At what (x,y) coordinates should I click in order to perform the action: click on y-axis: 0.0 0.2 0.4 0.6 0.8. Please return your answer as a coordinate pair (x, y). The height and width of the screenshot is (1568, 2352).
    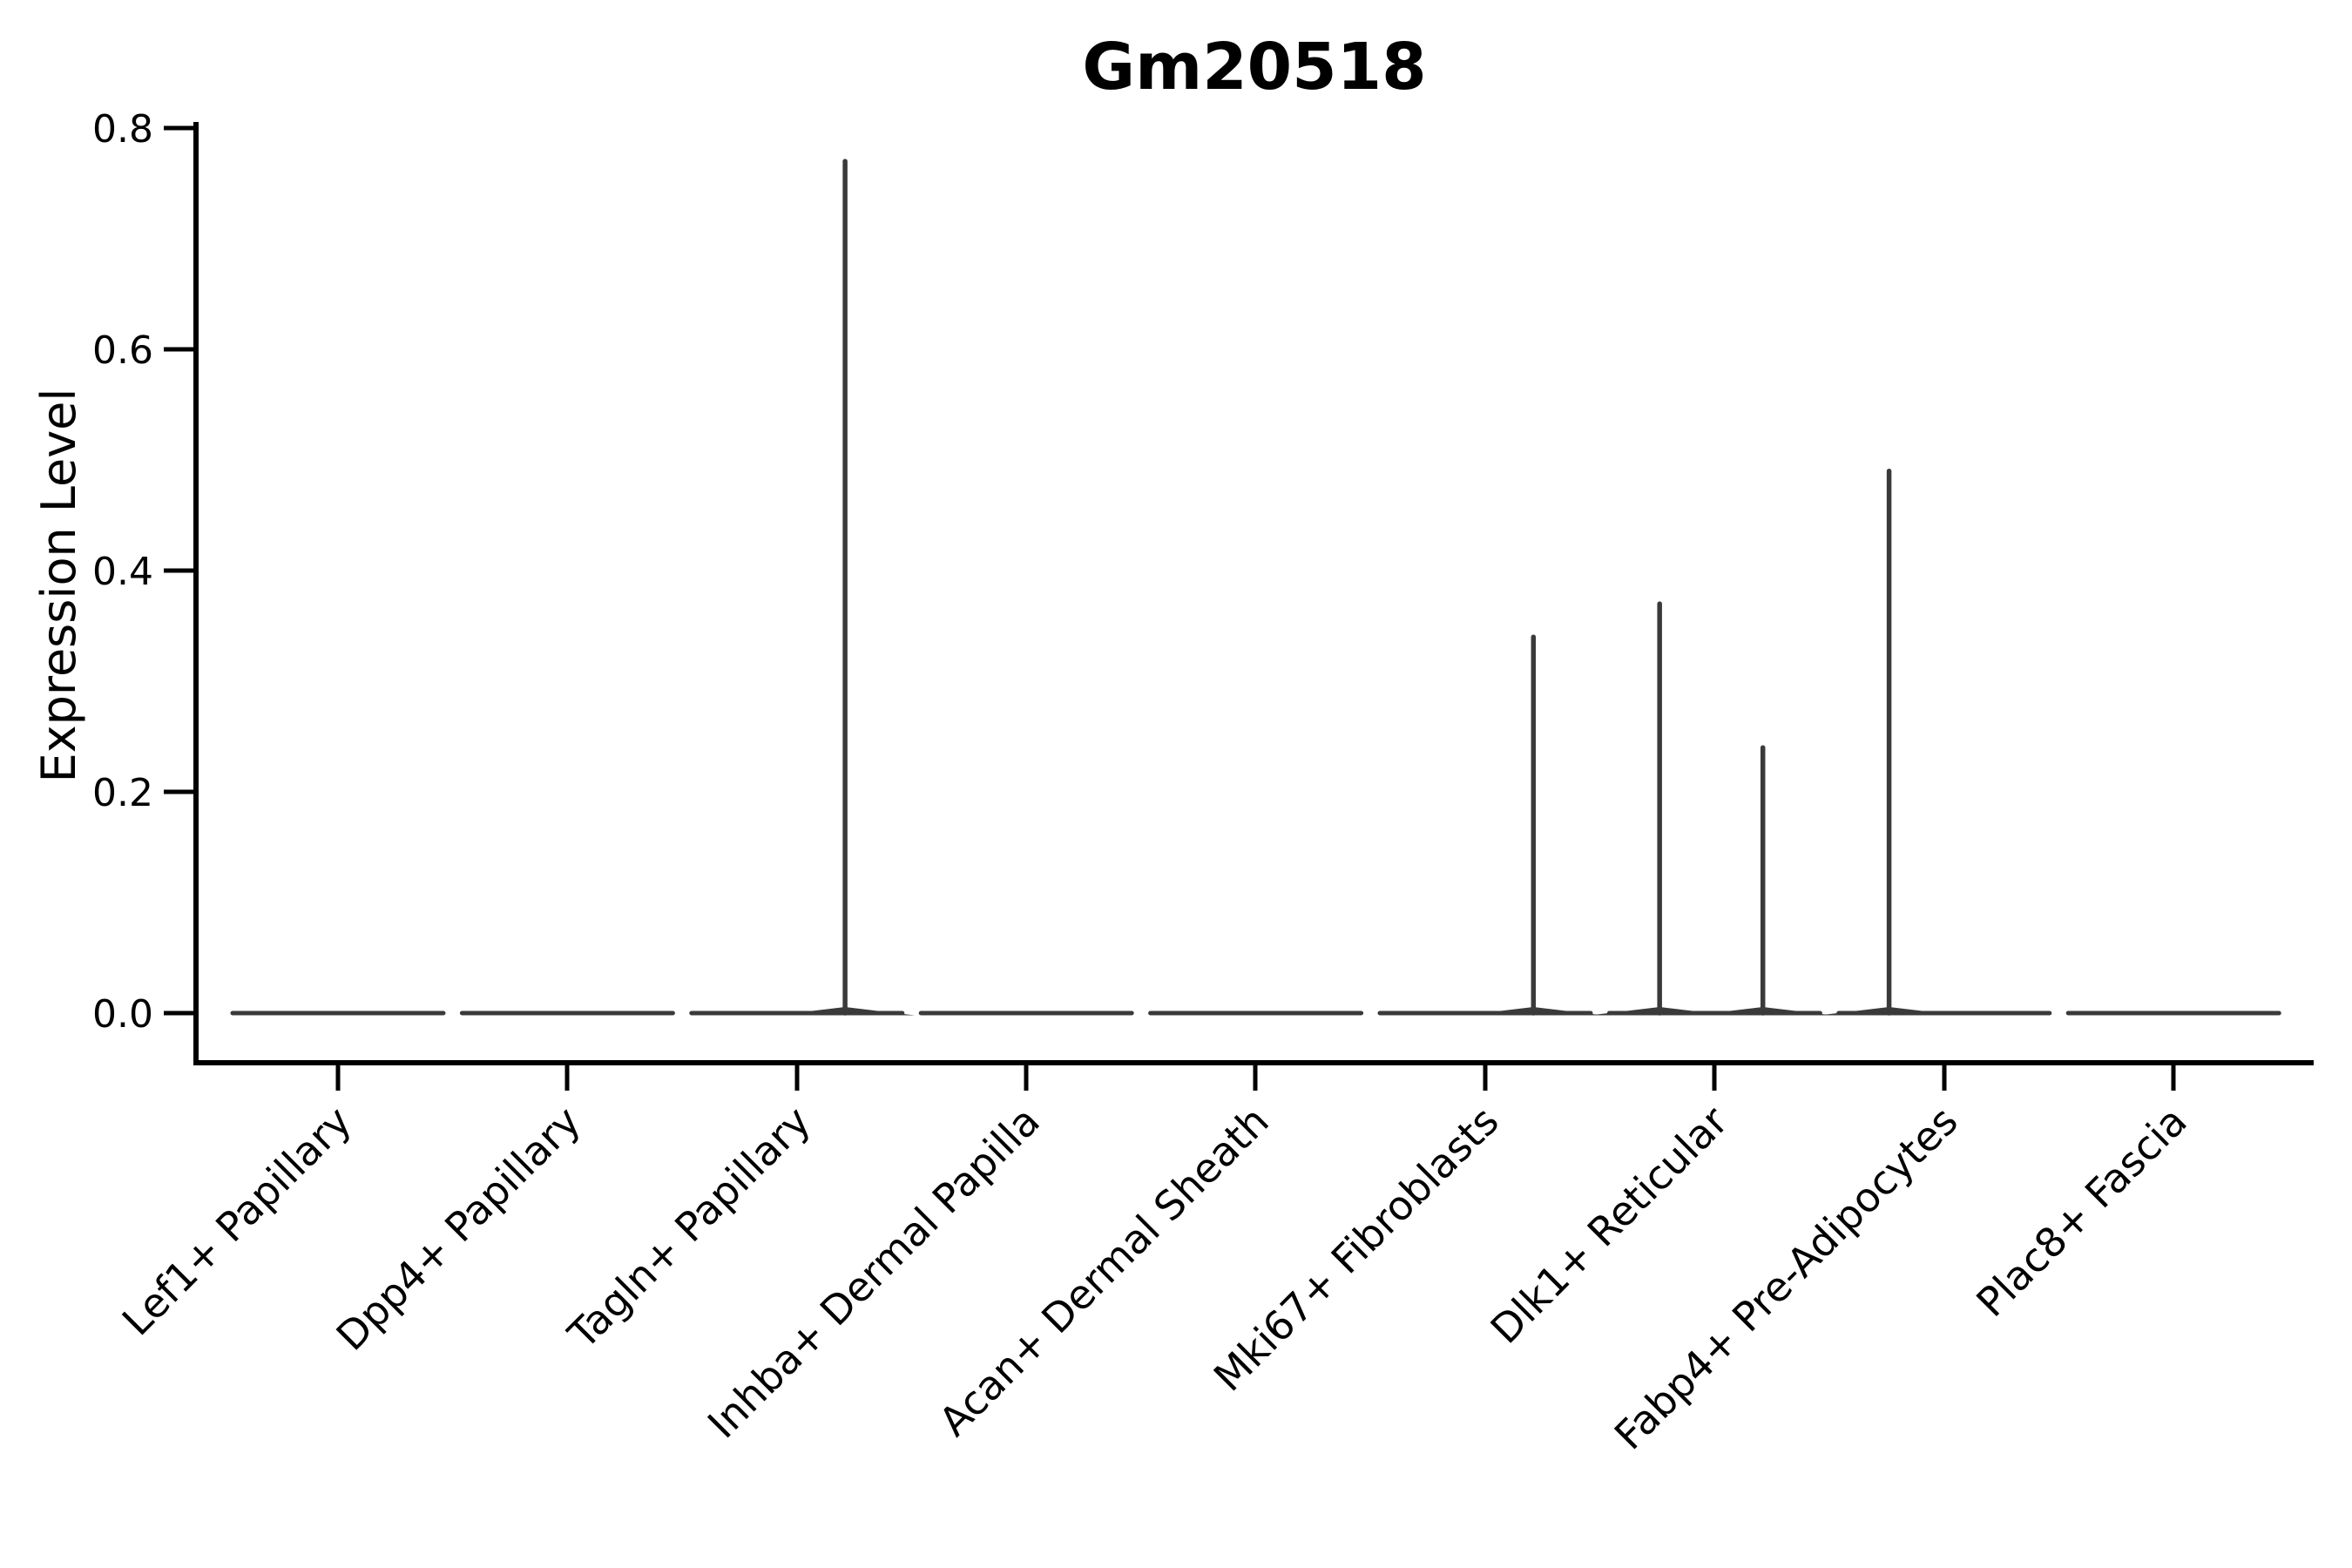
    Looking at the image, I should click on (145, 586).